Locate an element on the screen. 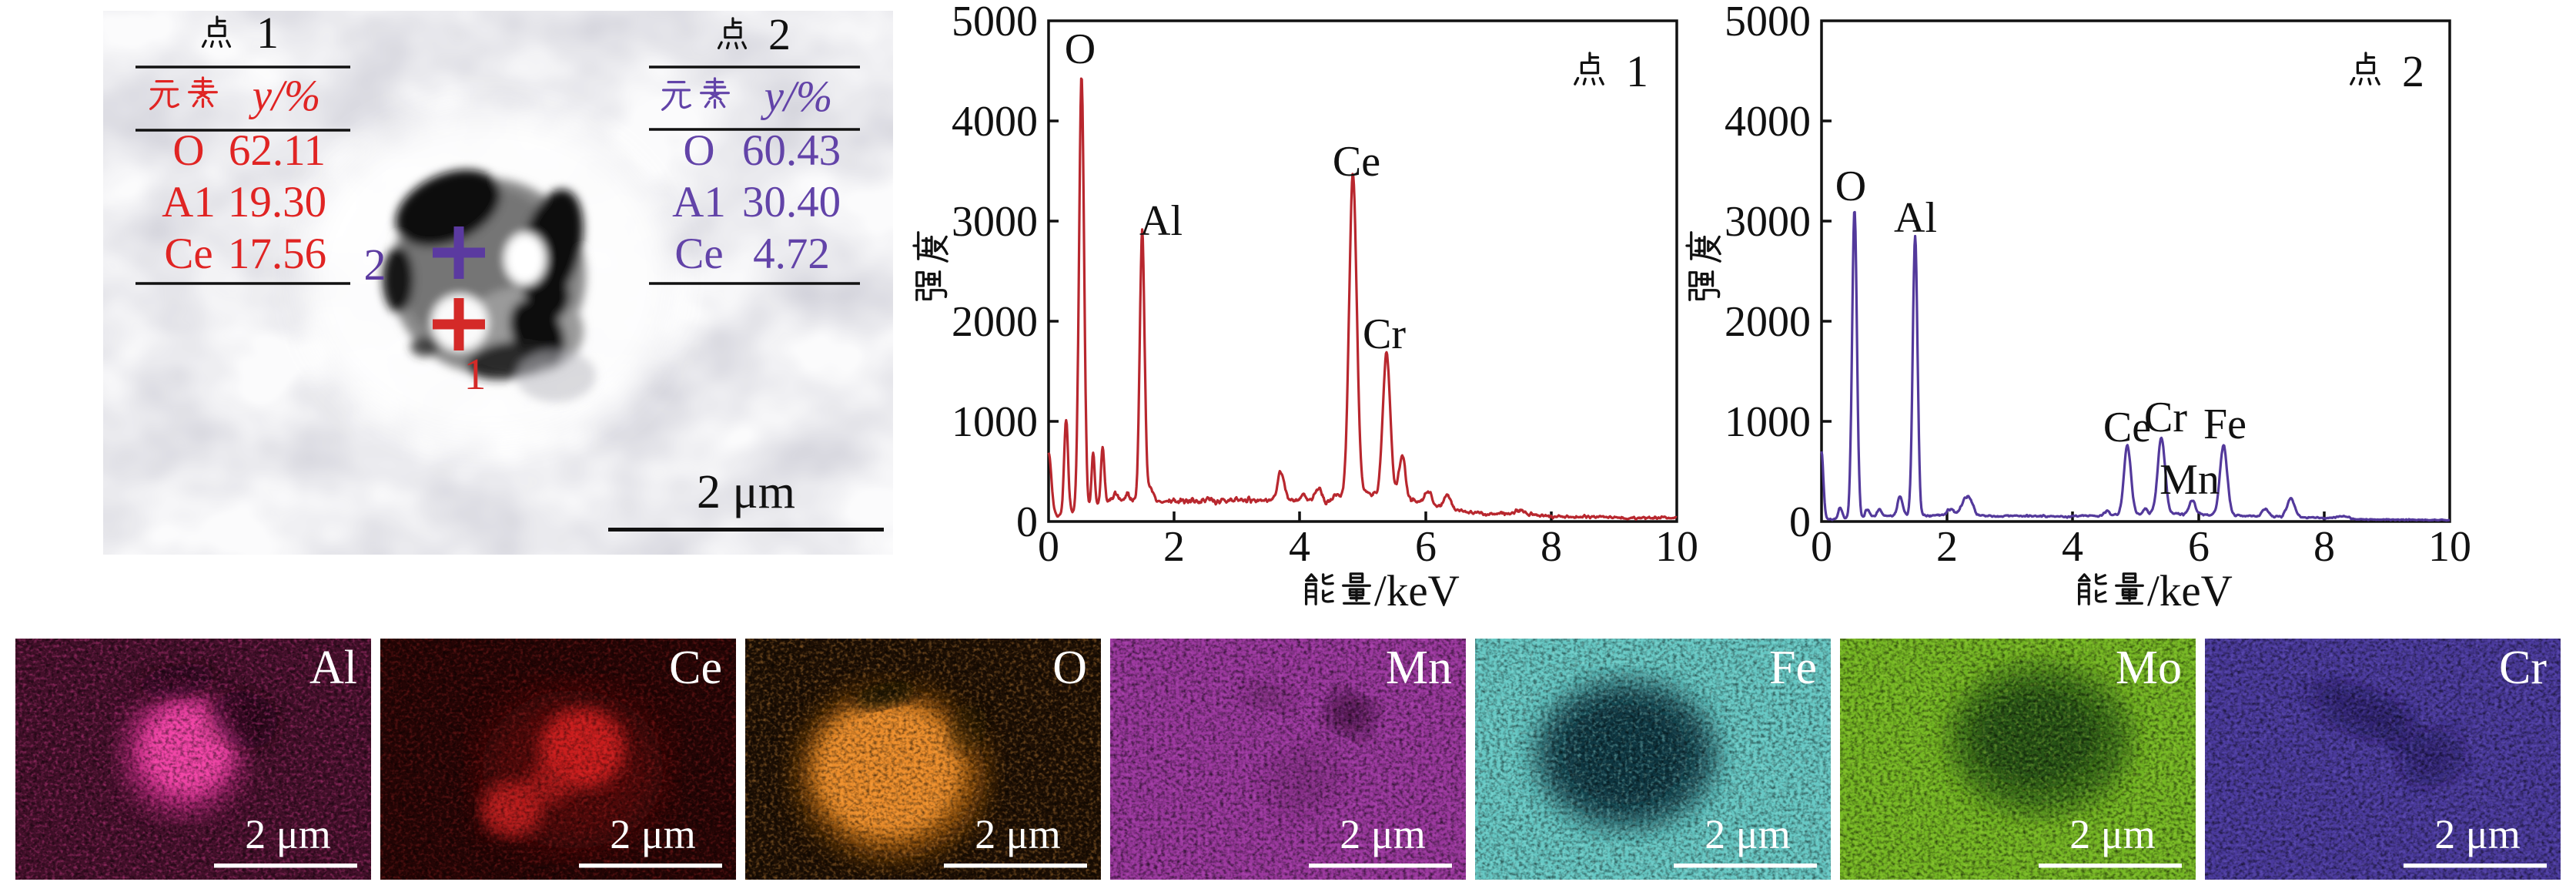 The image size is (2576, 882). svg-text: 30.40 is located at coordinates (791, 202).